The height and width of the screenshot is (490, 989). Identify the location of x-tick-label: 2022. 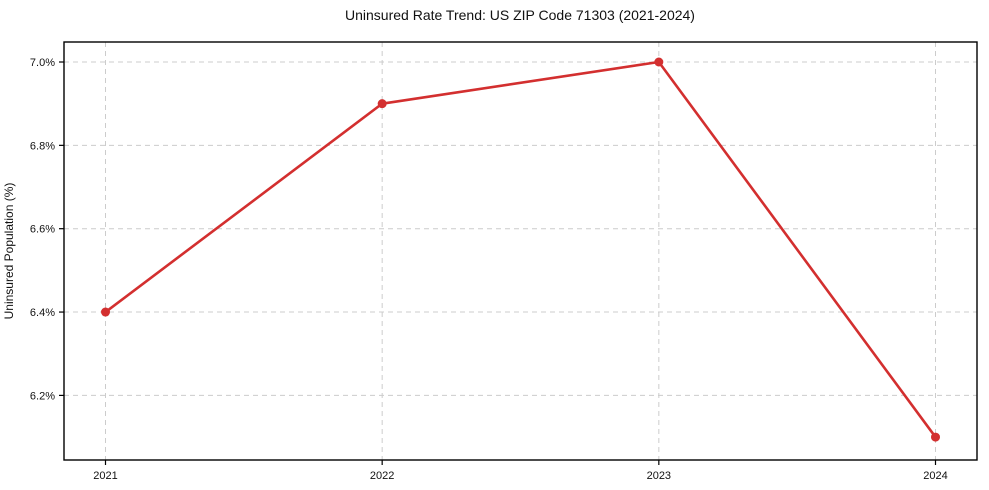
(382, 476).